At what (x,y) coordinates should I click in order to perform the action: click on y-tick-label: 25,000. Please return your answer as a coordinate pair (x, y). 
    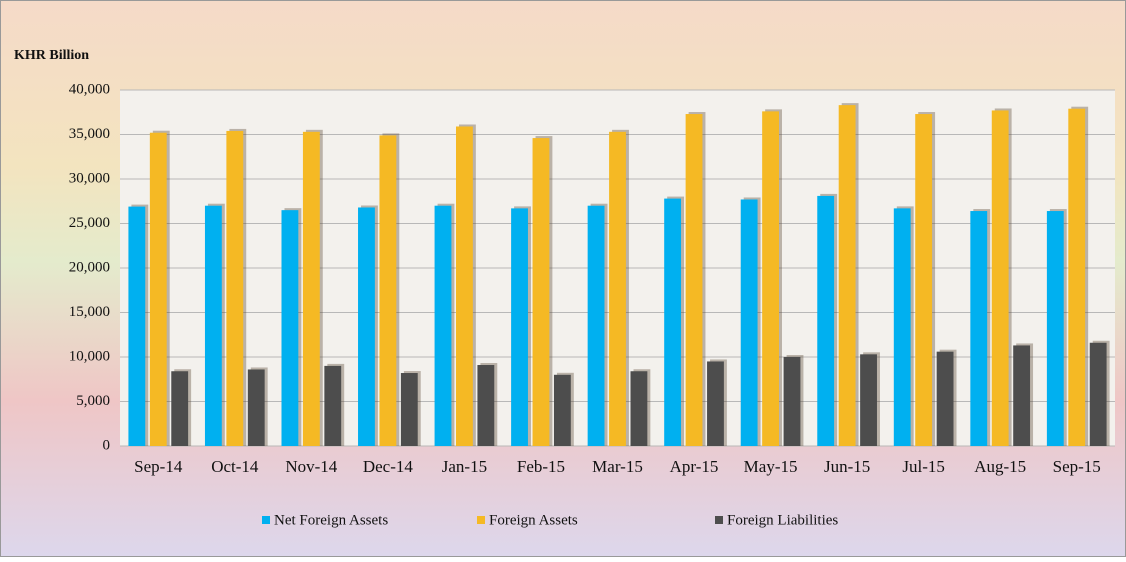
    Looking at the image, I should click on (89, 223).